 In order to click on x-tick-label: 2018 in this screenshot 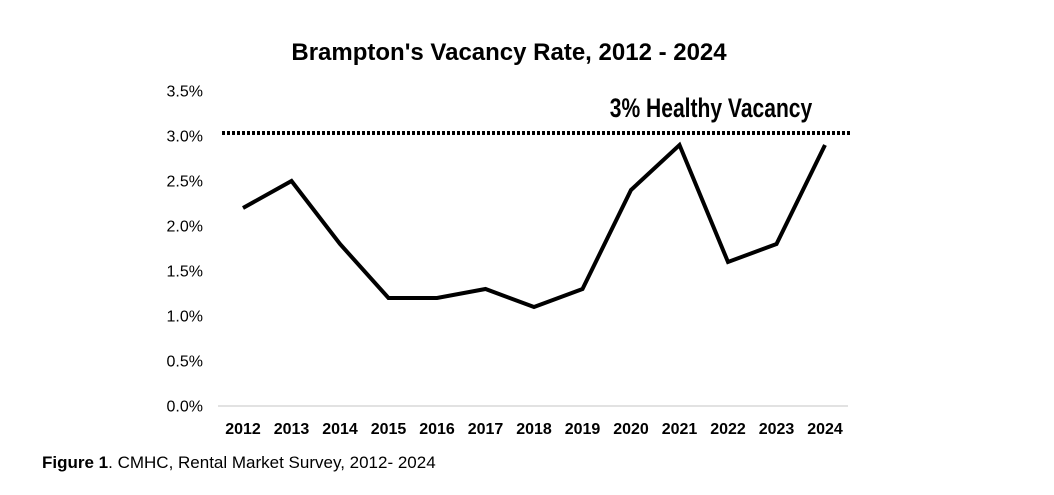, I will do `click(534, 429)`.